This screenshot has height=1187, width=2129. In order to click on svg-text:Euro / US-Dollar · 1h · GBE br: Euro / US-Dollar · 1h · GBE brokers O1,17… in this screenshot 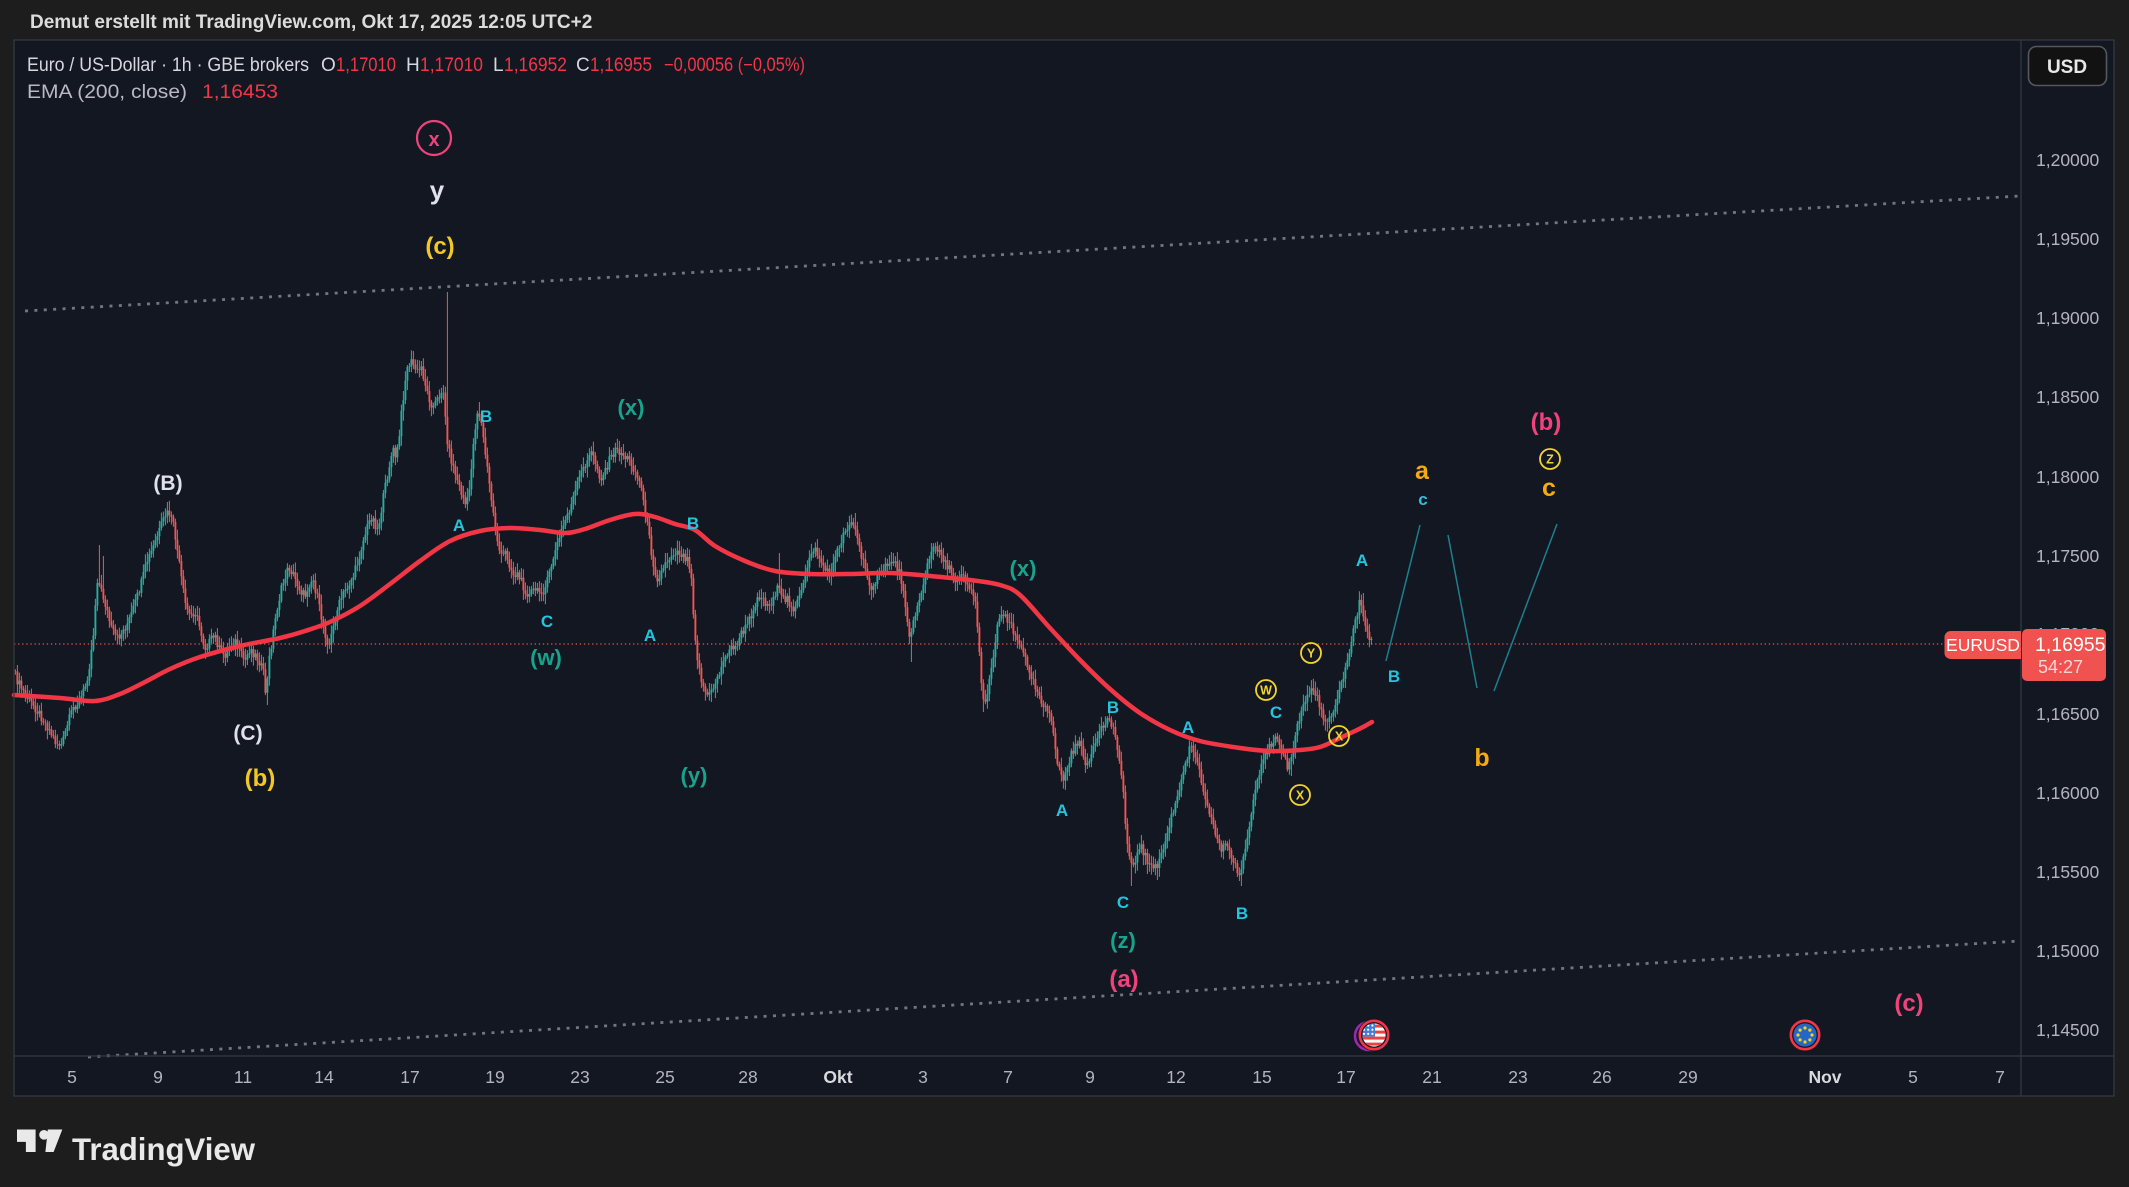, I will do `click(416, 65)`.